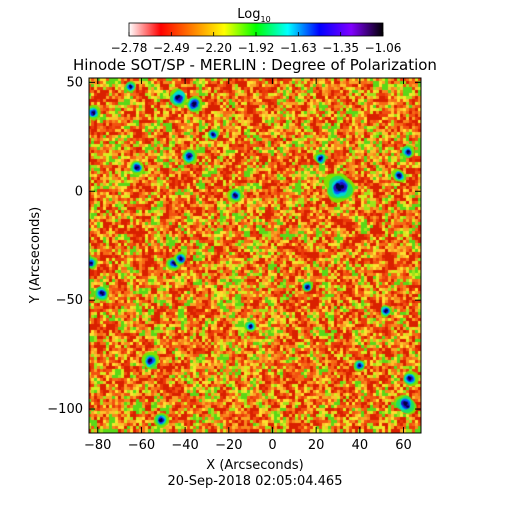 The width and height of the screenshot is (510, 517). What do you see at coordinates (129, 48) in the screenshot?
I see `colorbar-tick-label: −2.78` at bounding box center [129, 48].